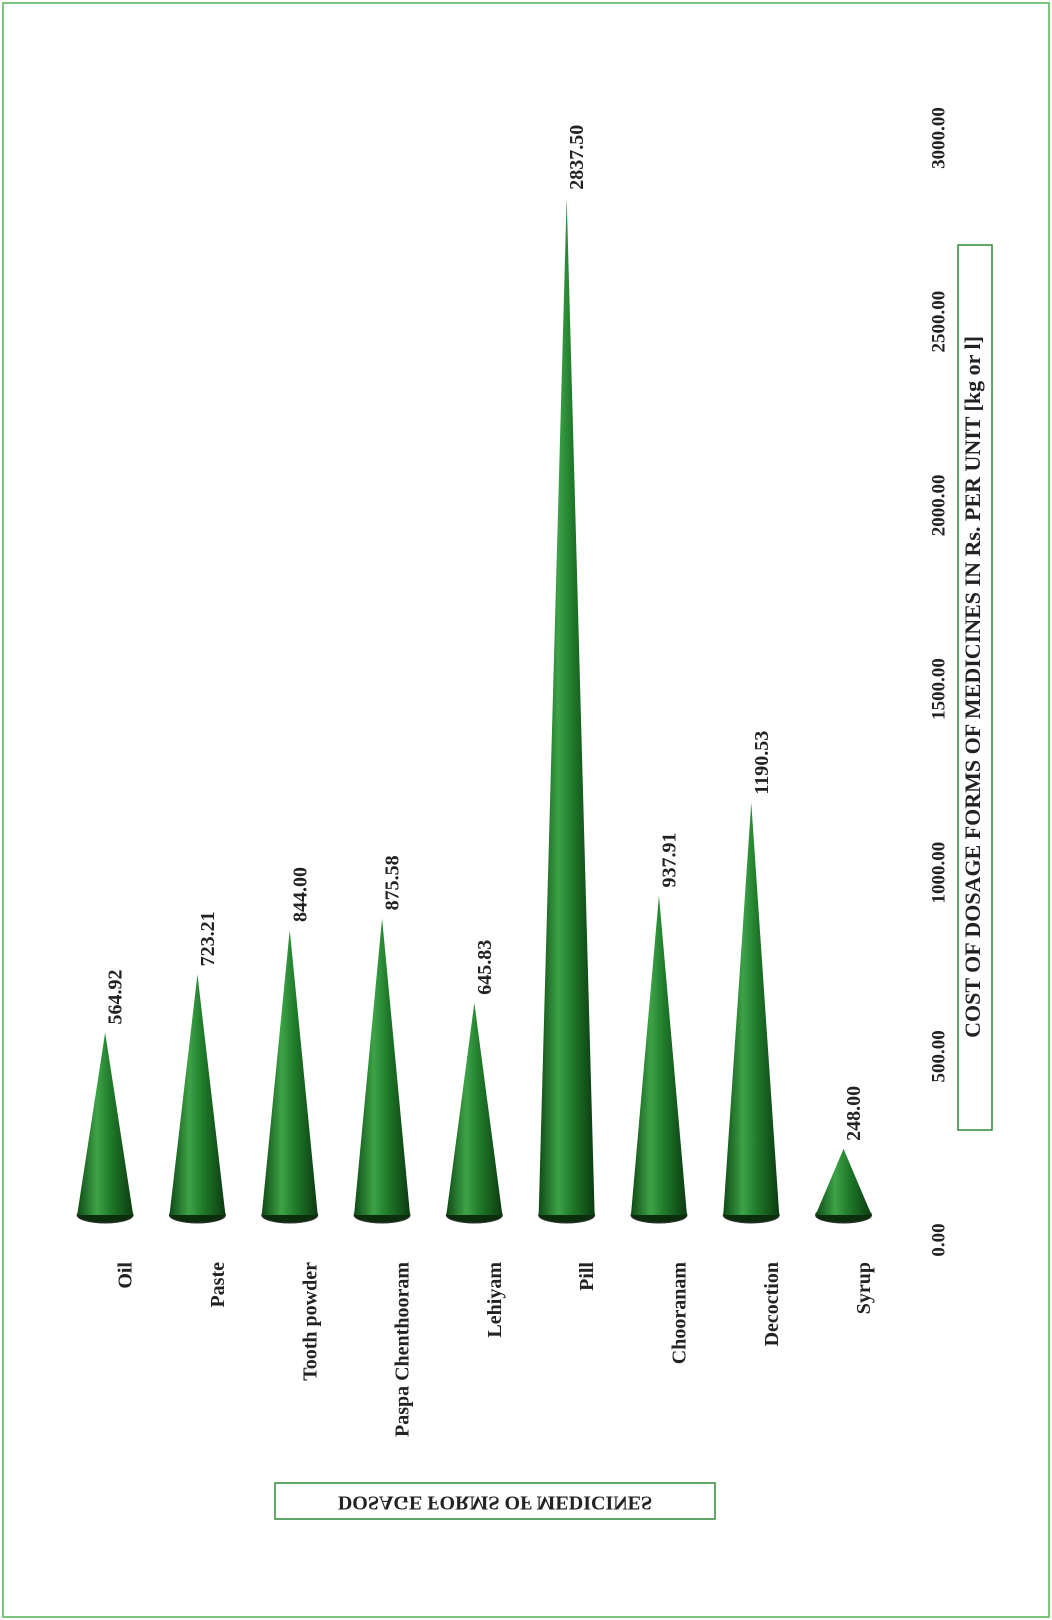  I want to click on x-tick-label: Tooth powder, so click(310, 1321).